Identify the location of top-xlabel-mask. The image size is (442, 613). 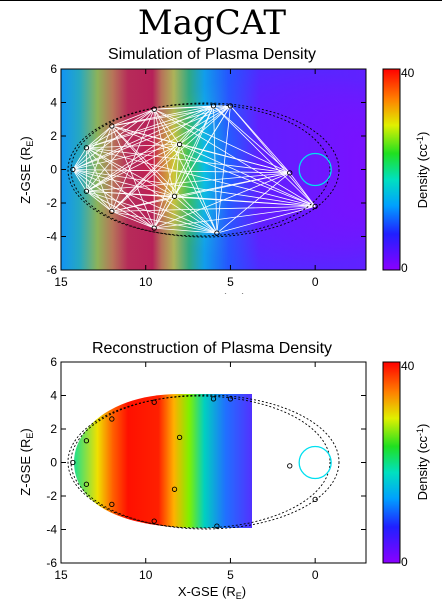
(215, 300).